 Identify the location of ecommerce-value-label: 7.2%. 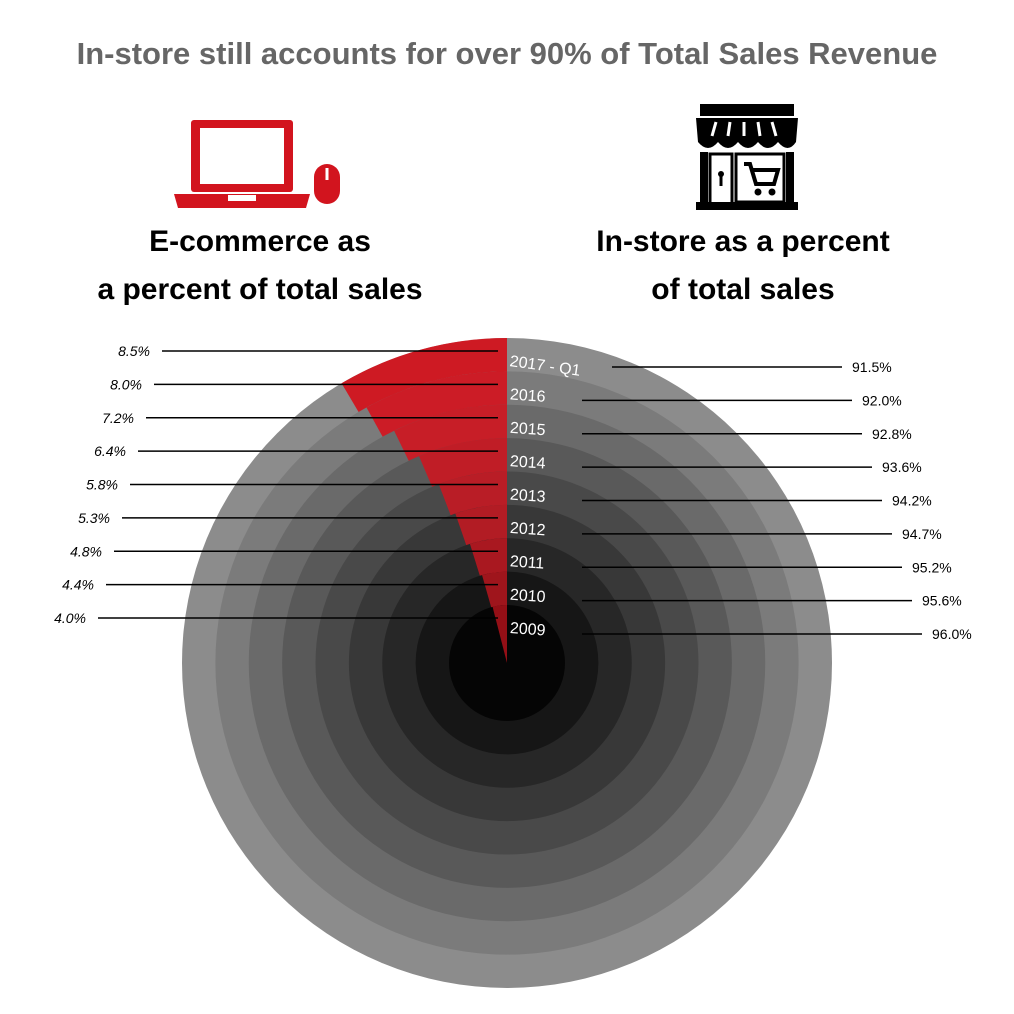
(118, 418).